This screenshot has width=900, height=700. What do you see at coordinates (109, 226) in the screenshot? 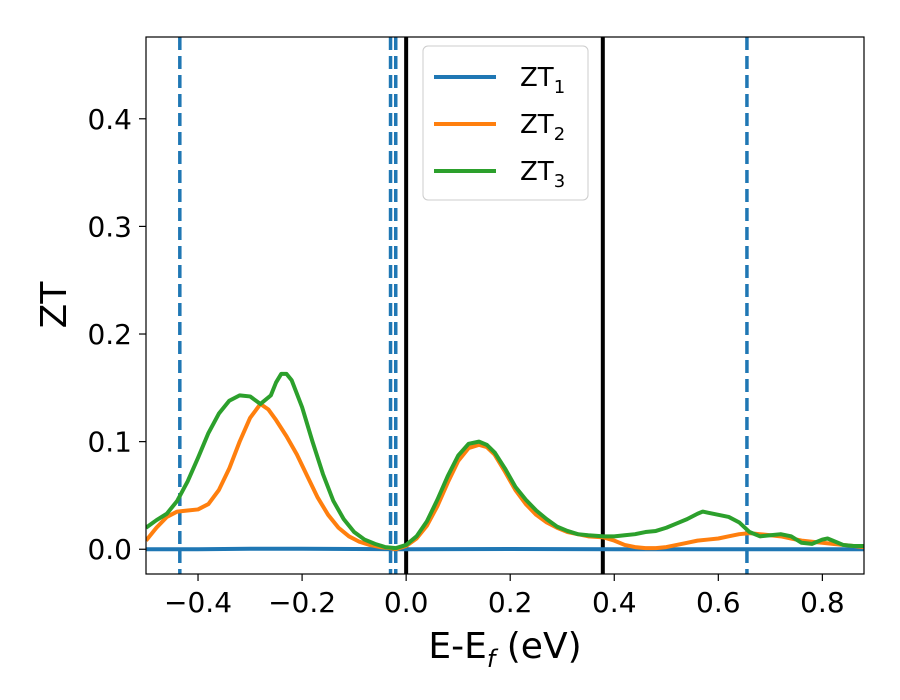
I see `y-tick-label-3: 0.3` at bounding box center [109, 226].